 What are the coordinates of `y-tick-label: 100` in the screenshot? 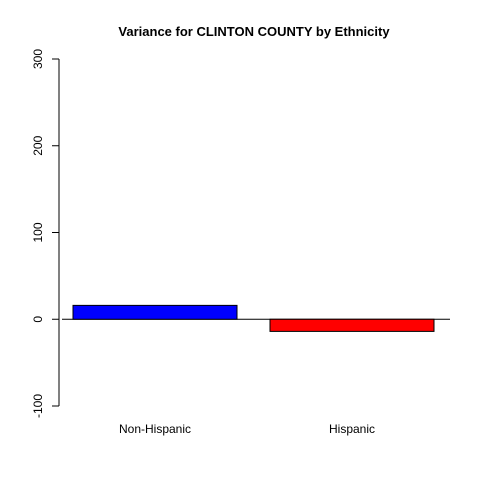 It's located at (38, 232).